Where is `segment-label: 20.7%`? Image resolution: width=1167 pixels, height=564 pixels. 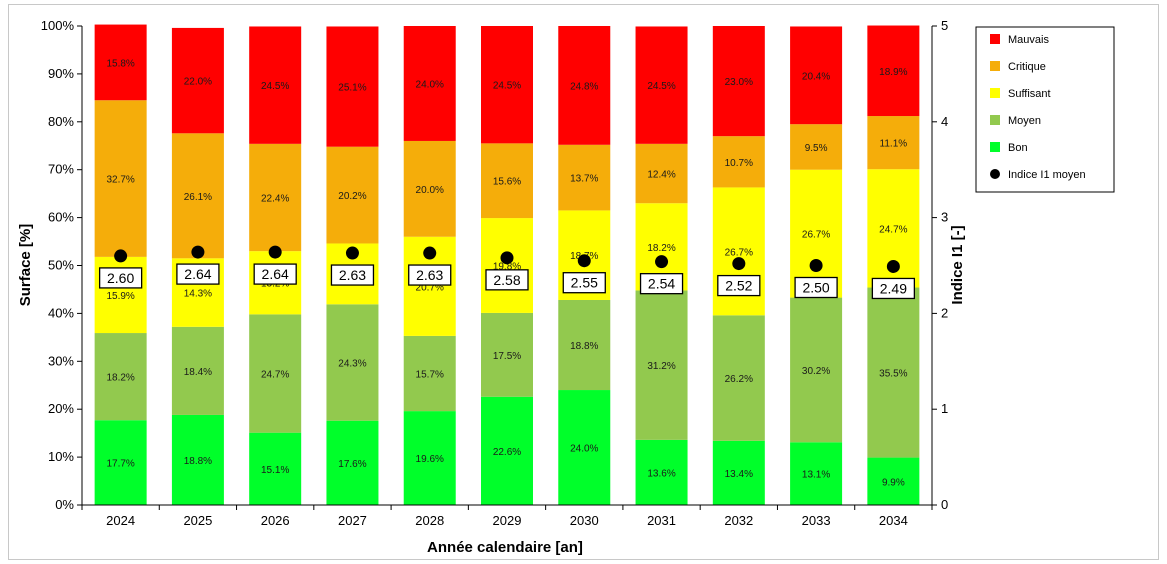 segment-label: 20.7% is located at coordinates (430, 287).